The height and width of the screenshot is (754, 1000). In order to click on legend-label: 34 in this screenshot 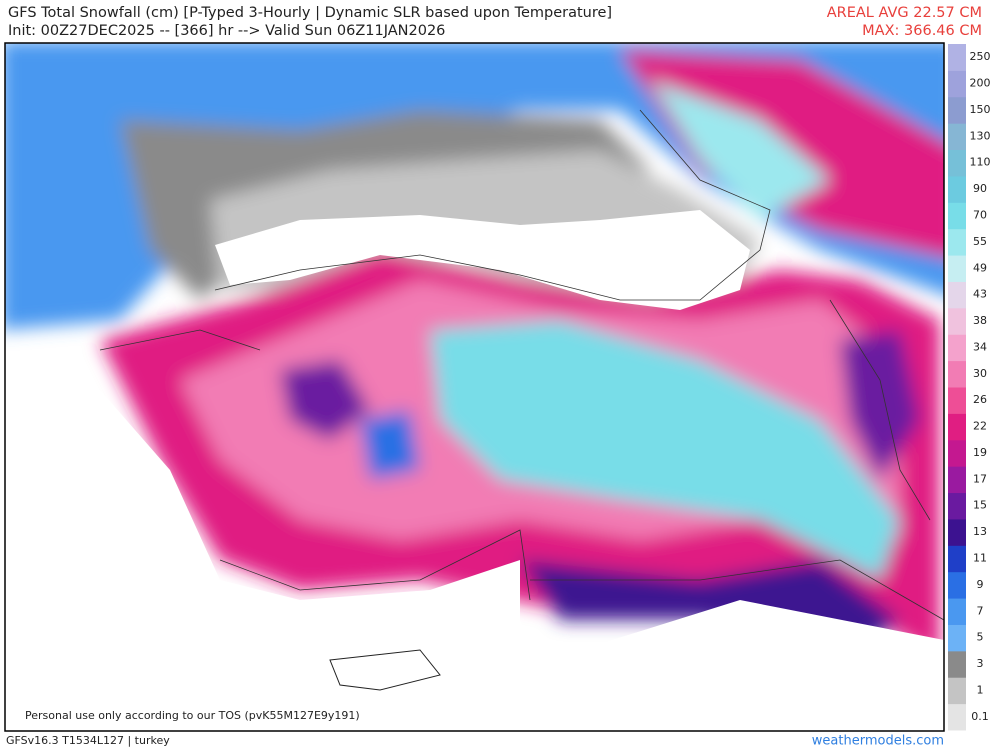, I will do `click(980, 346)`.